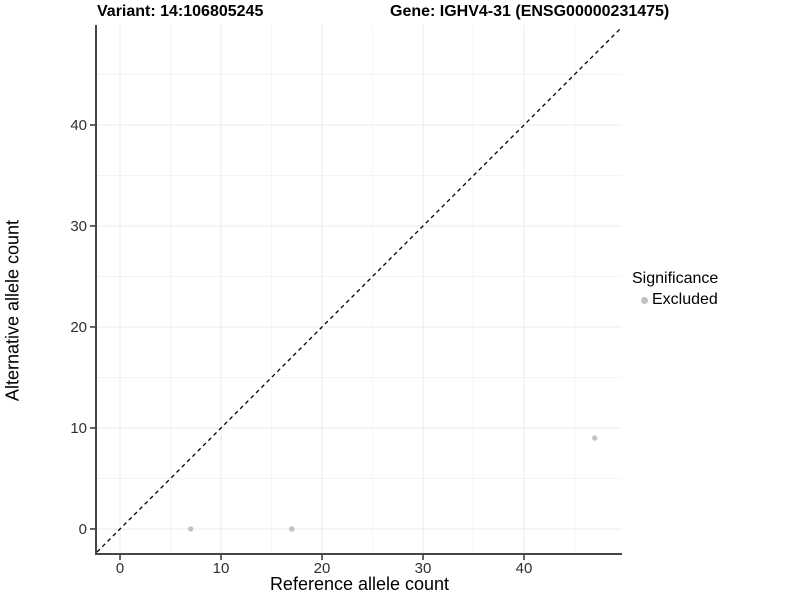 The width and height of the screenshot is (800, 600). What do you see at coordinates (78, 226) in the screenshot?
I see `y-tick-label: 30` at bounding box center [78, 226].